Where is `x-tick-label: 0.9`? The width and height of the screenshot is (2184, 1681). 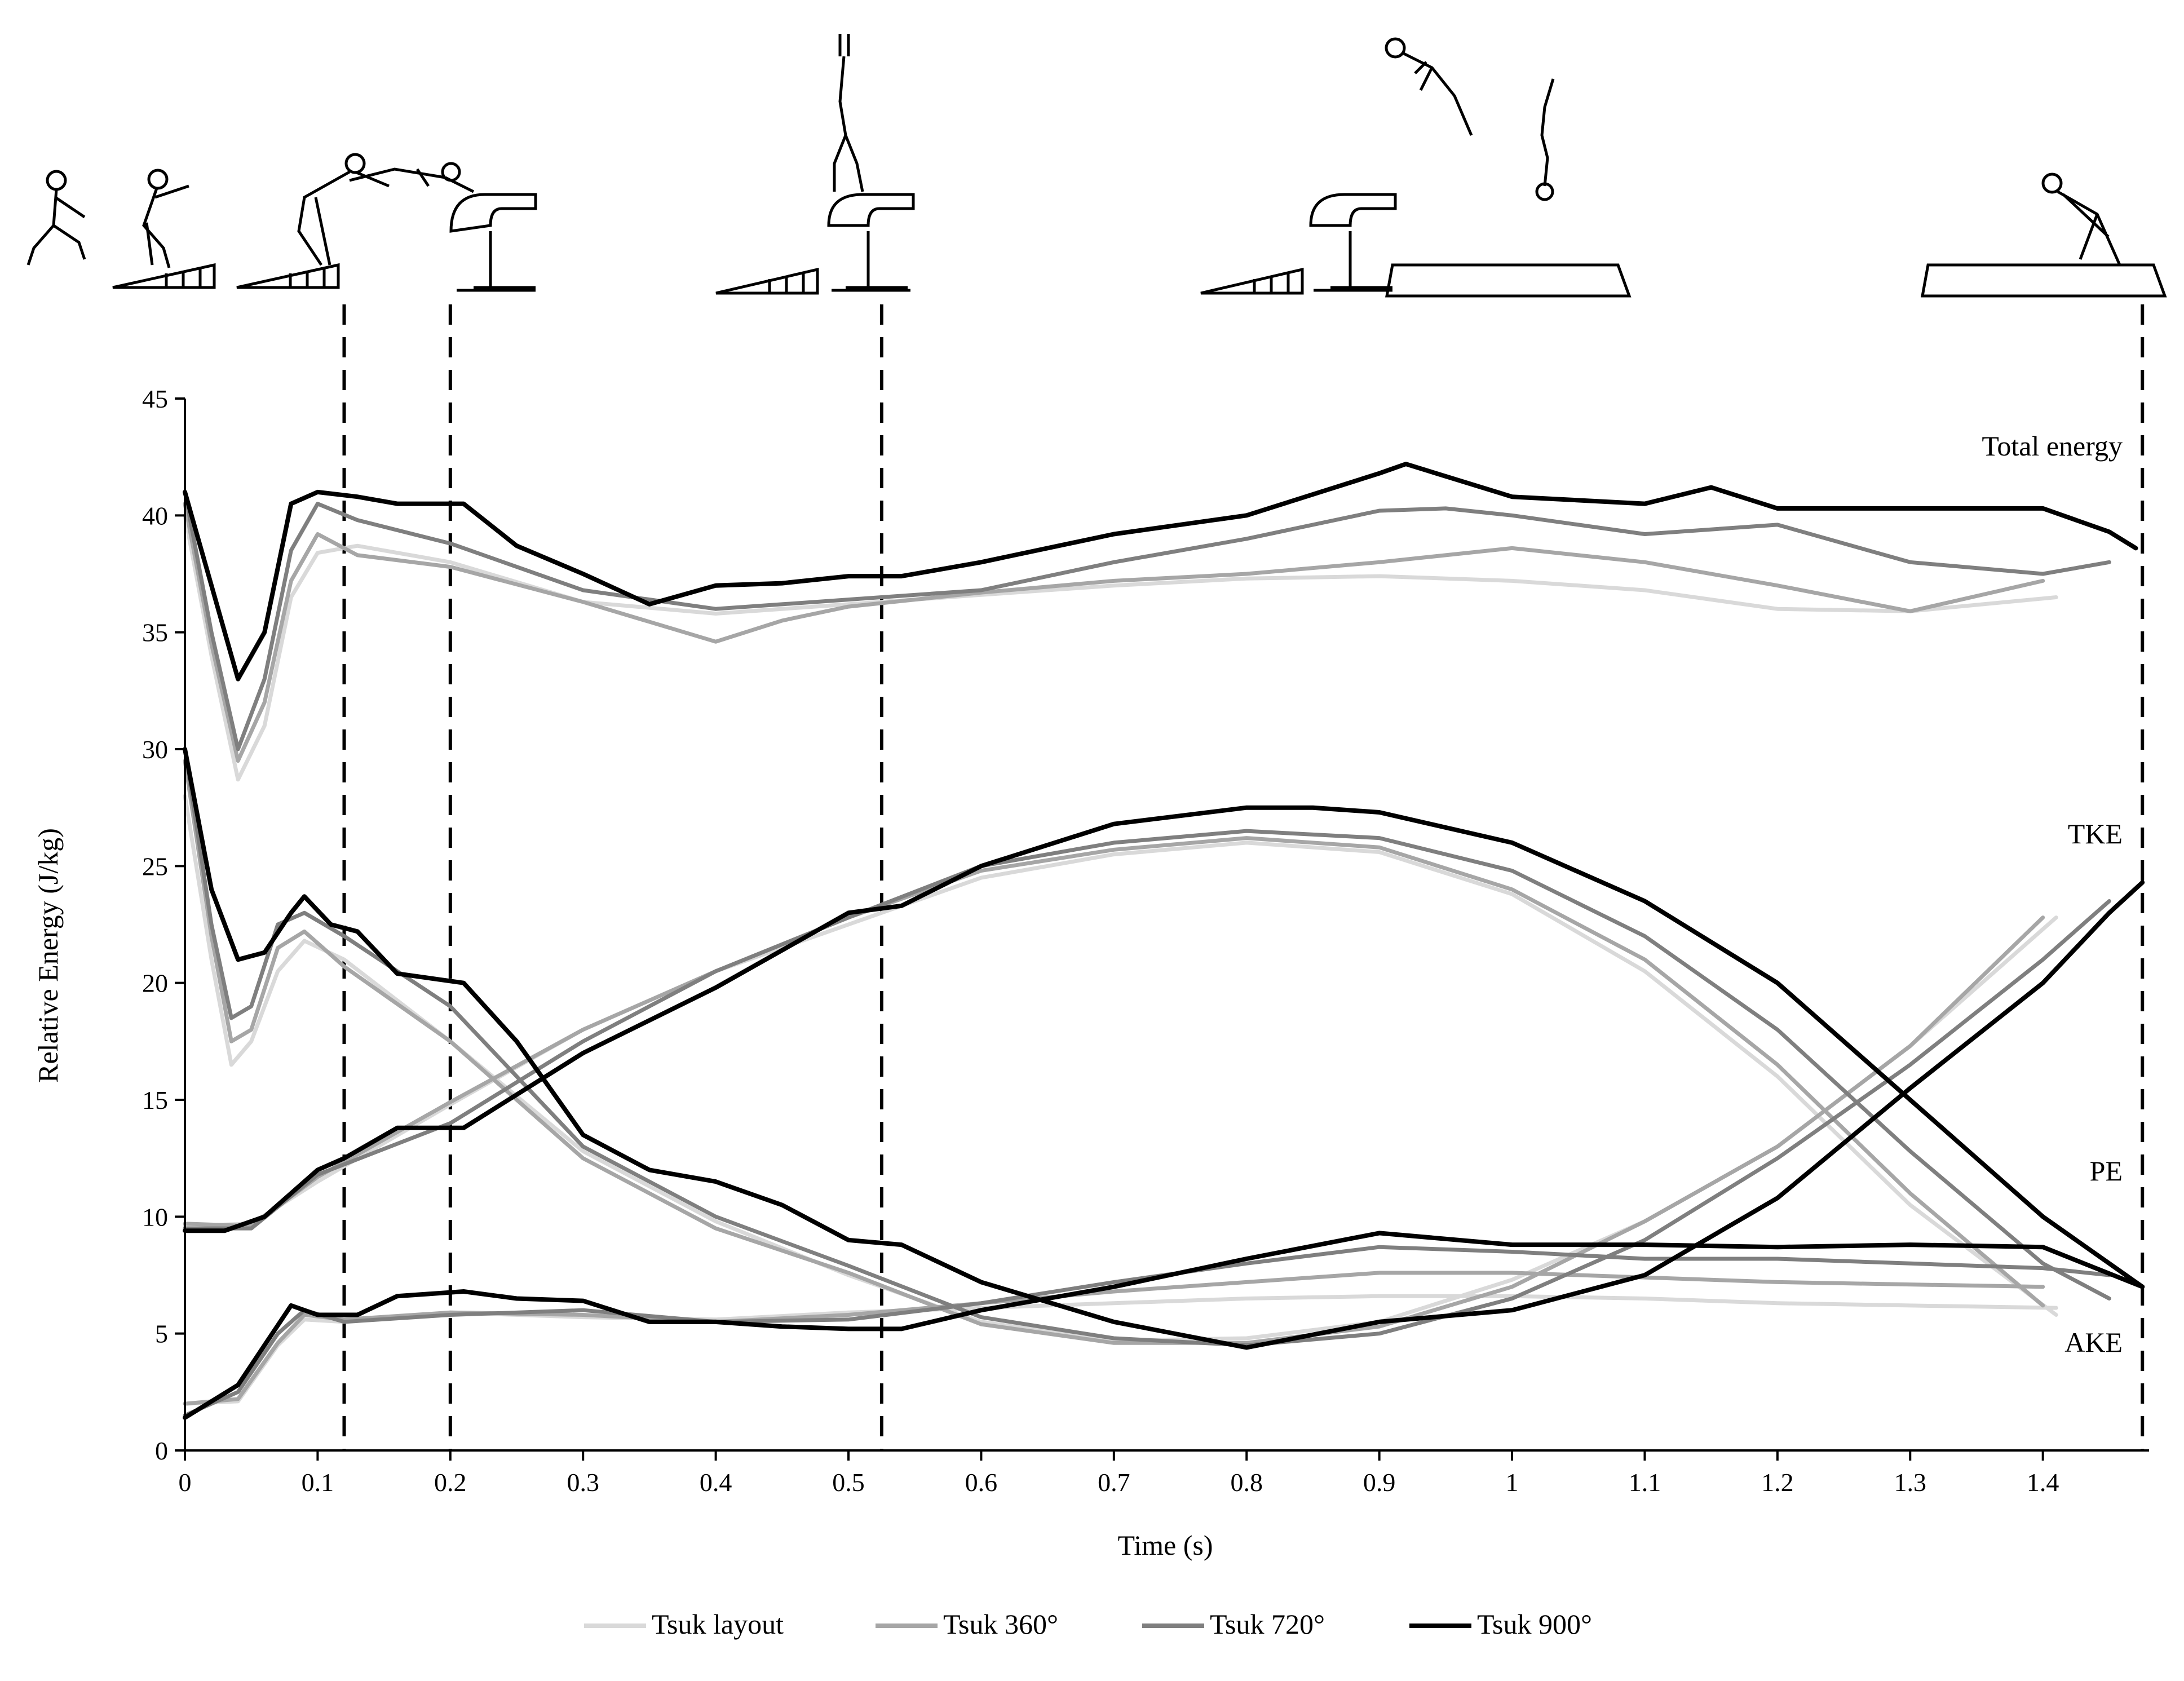
x-tick-label: 0.9 is located at coordinates (1379, 1483).